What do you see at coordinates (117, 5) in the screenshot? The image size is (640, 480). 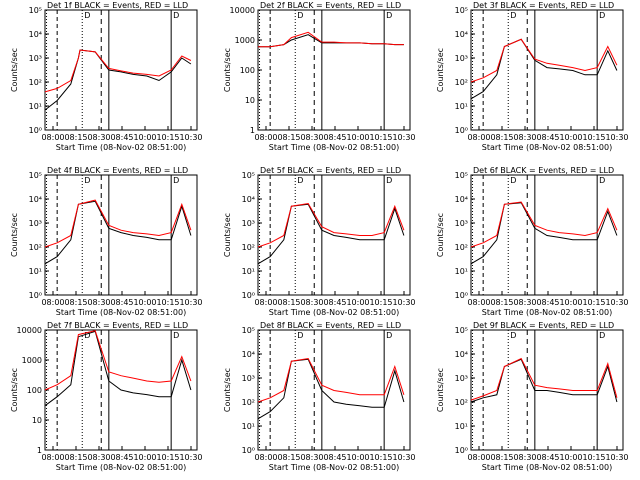 I see `chart-title: Det 1f BLACK = Events, RED = LLD` at bounding box center [117, 5].